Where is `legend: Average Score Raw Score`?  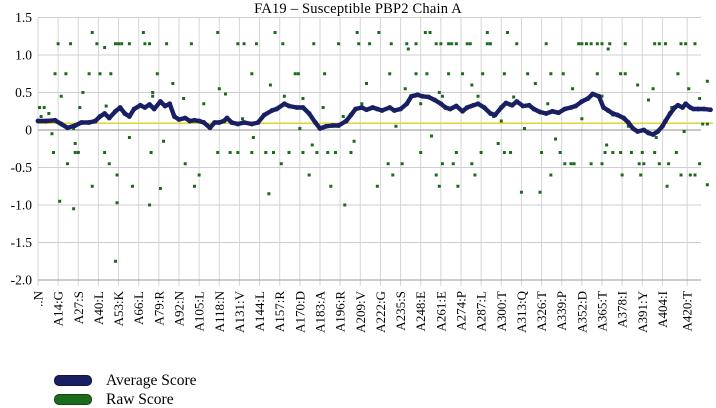
legend: Average Score Raw Score is located at coordinates (125, 389).